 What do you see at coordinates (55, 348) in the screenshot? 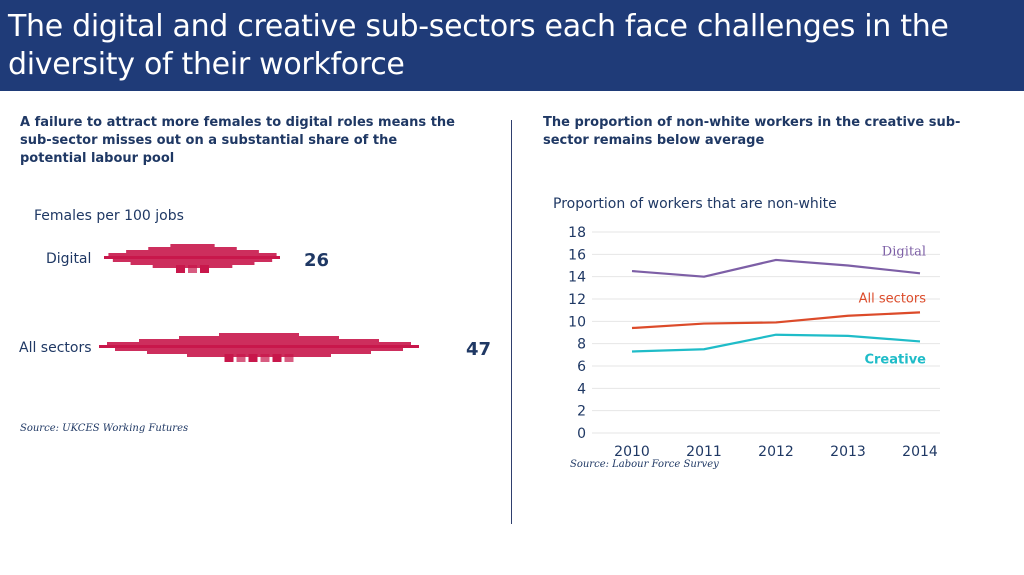
I see `row-label-all-sectors: All sectors` at bounding box center [55, 348].